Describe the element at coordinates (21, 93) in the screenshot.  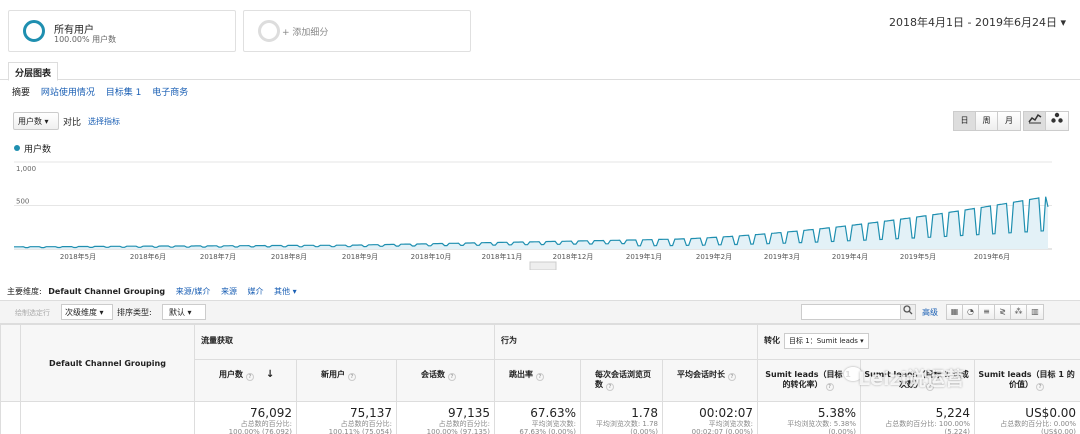
I see `subtab-summary: 摘要` at that location.